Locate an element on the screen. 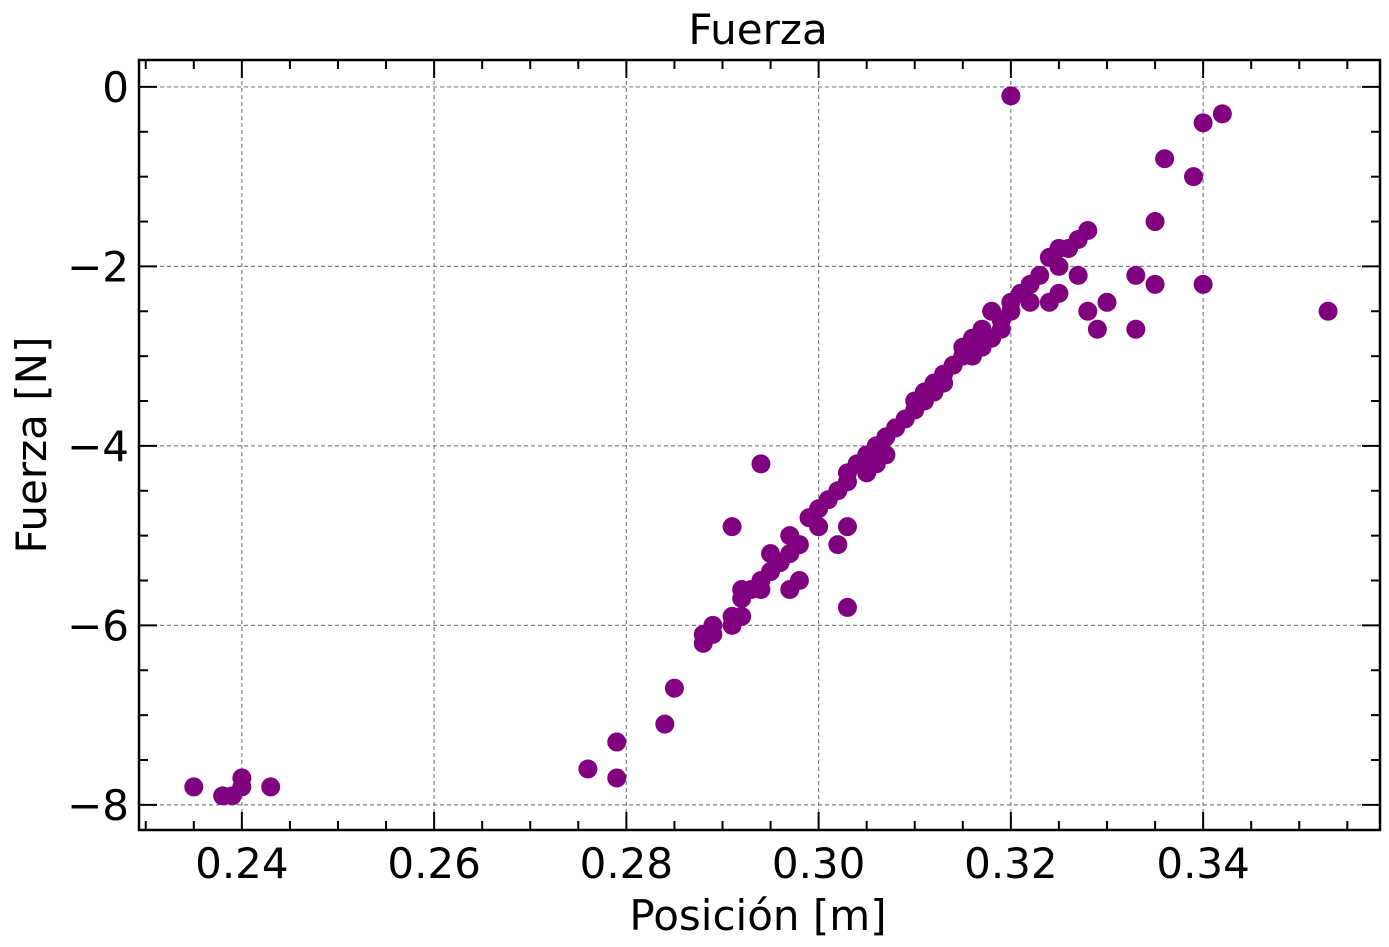  x-tick-label: 0.24 is located at coordinates (242, 863).